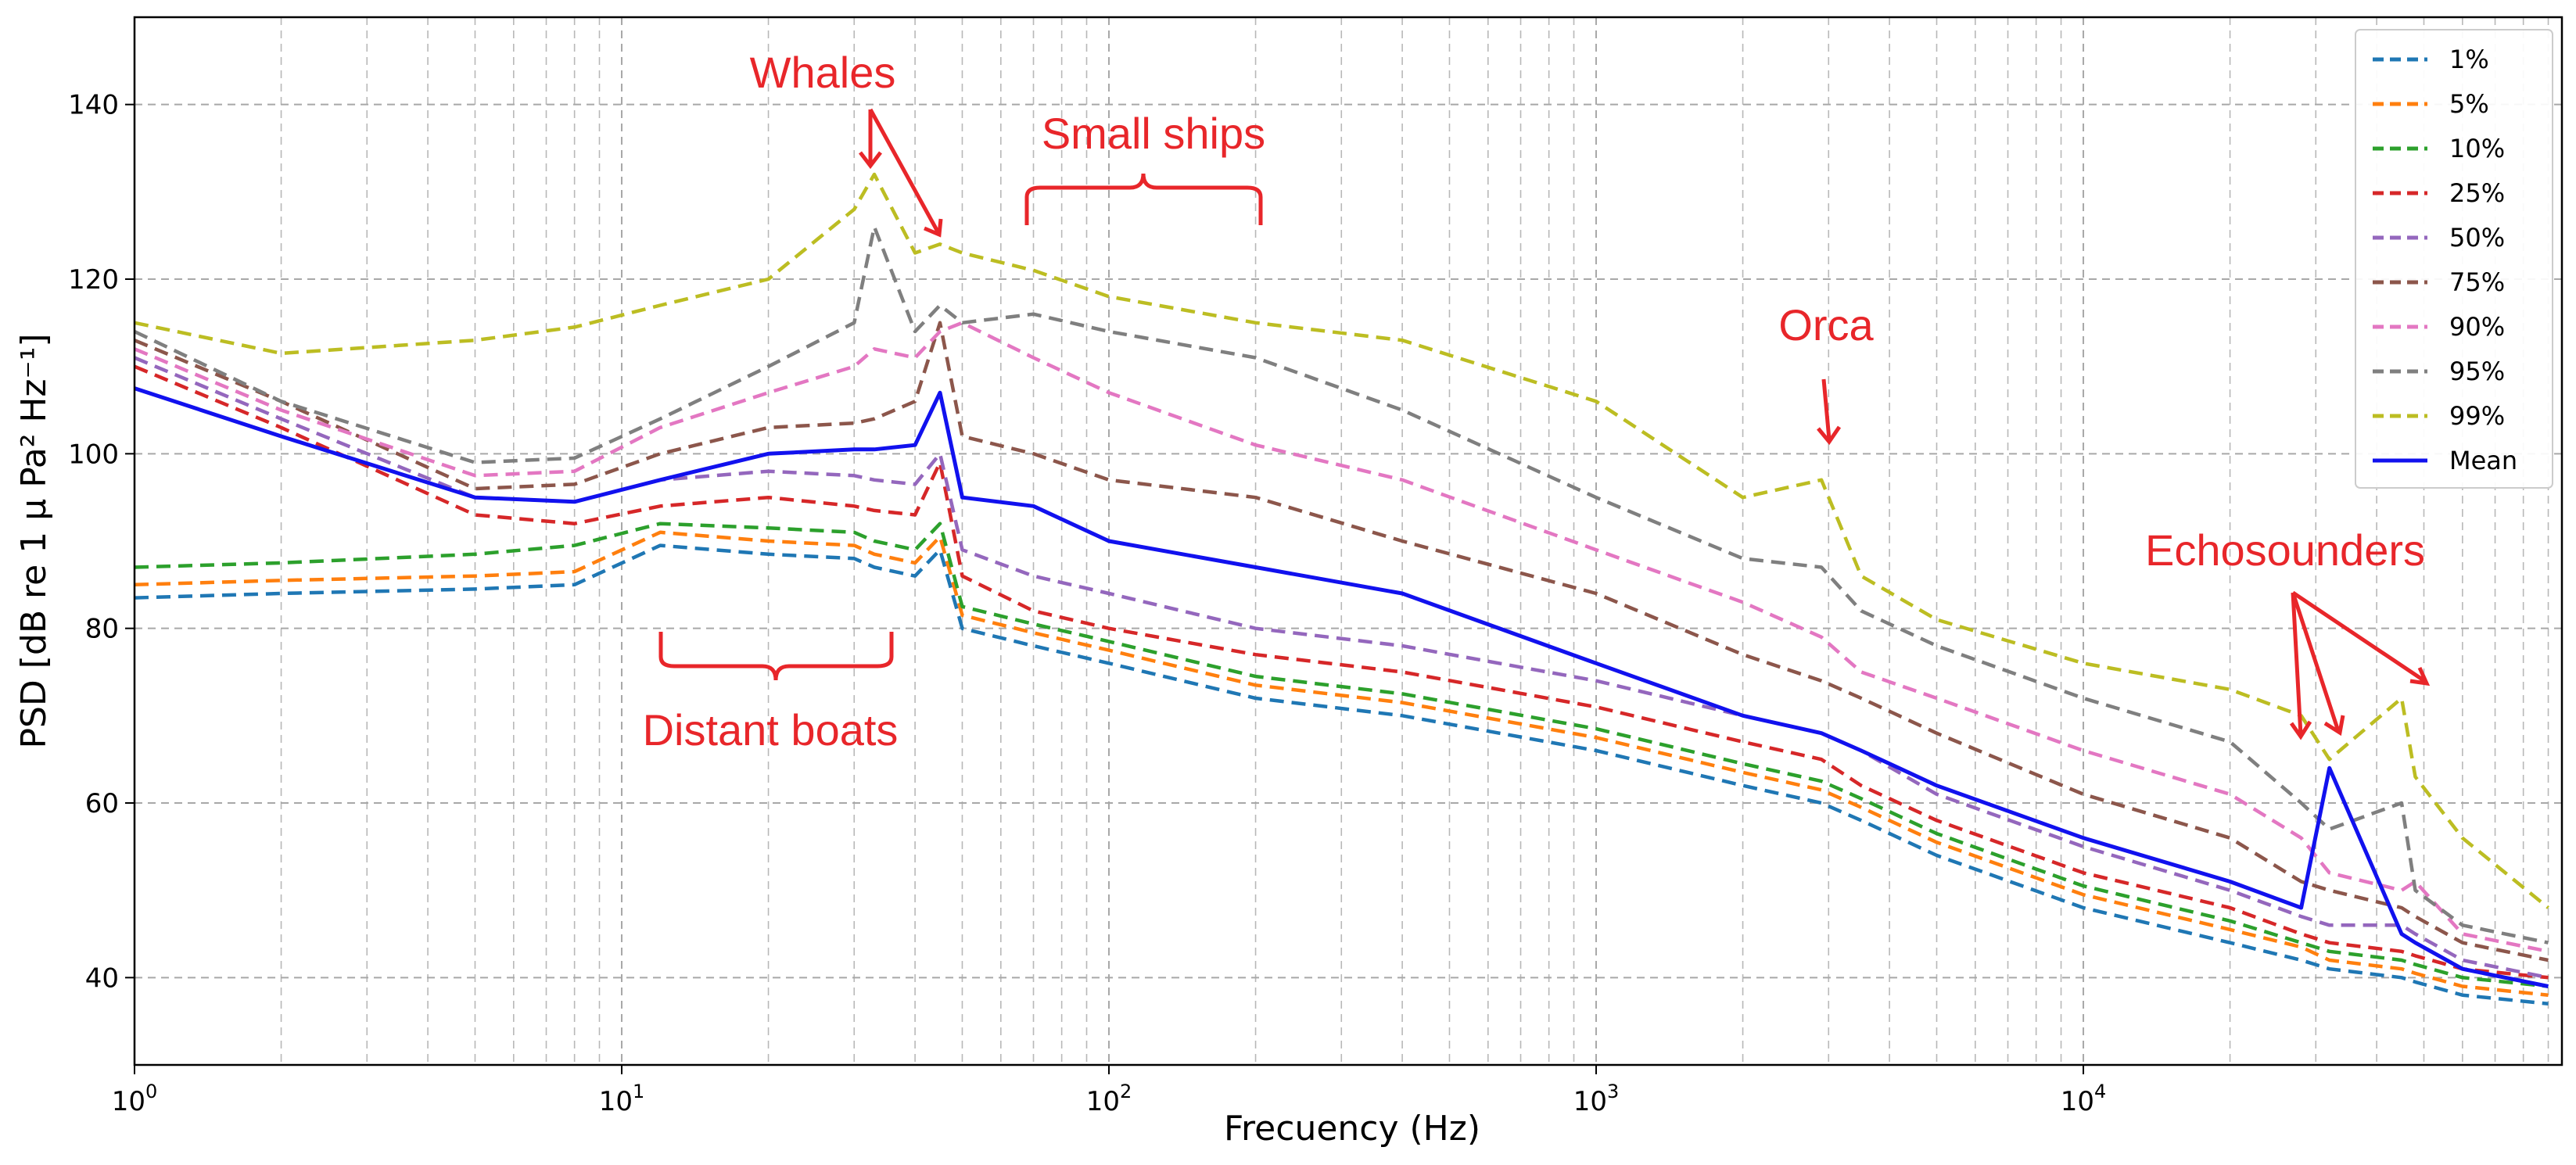  I want to click on x-tick-label: 10¹, so click(622, 1099).